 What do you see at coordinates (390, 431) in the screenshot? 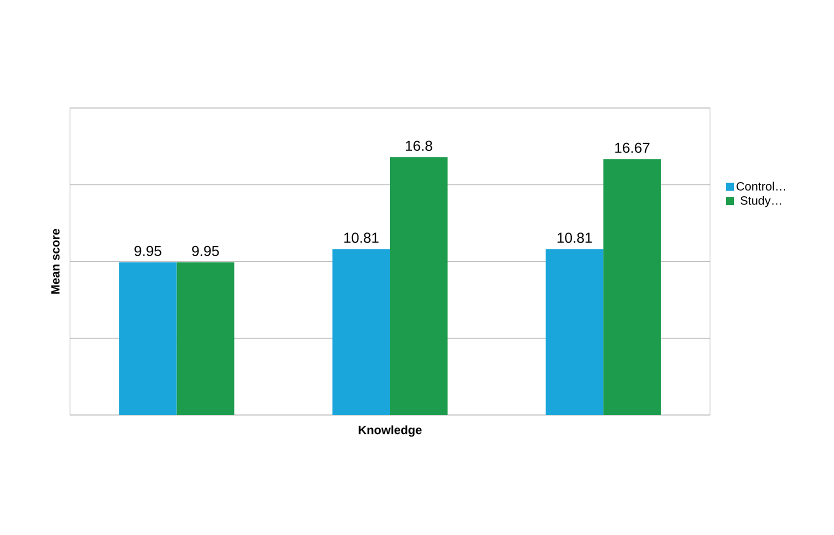
I see `x-axis-title: Knowledge` at bounding box center [390, 431].